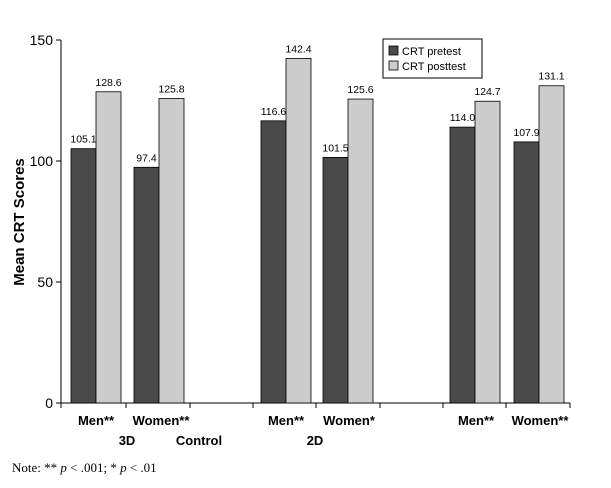  What do you see at coordinates (463, 118) in the screenshot?
I see `bar-value-label: 114.0` at bounding box center [463, 118].